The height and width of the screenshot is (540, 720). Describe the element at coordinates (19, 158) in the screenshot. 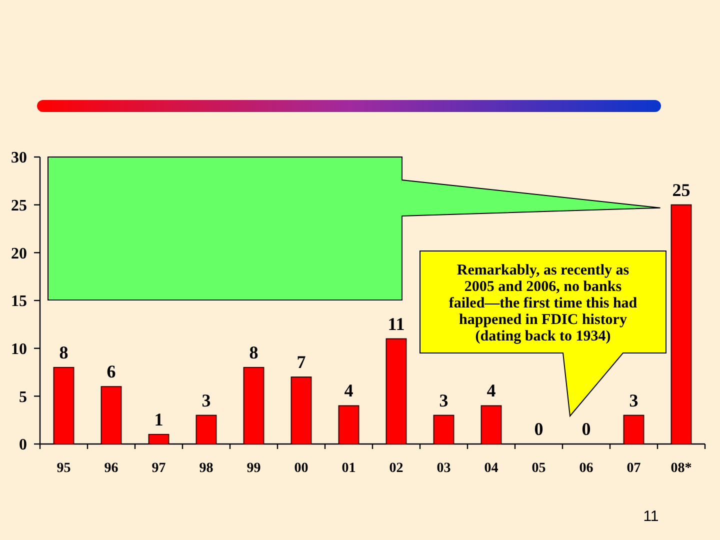

I see `y-tick-label: 30` at that location.